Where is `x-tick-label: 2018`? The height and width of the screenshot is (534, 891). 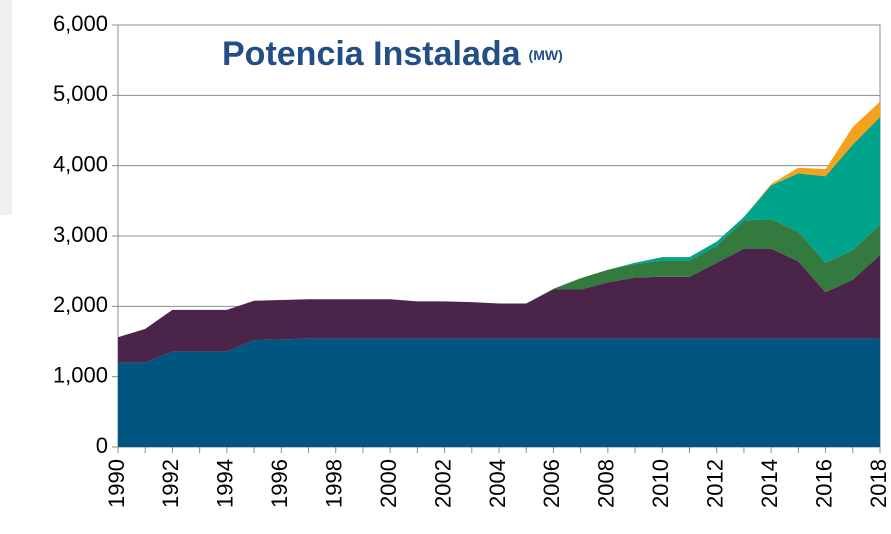 x-tick-label: 2018 is located at coordinates (878, 483).